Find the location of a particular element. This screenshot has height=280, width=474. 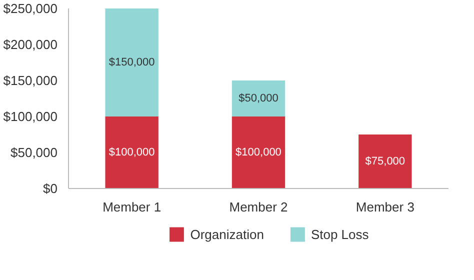

y-tick-label: $200,000 is located at coordinates (30, 44).